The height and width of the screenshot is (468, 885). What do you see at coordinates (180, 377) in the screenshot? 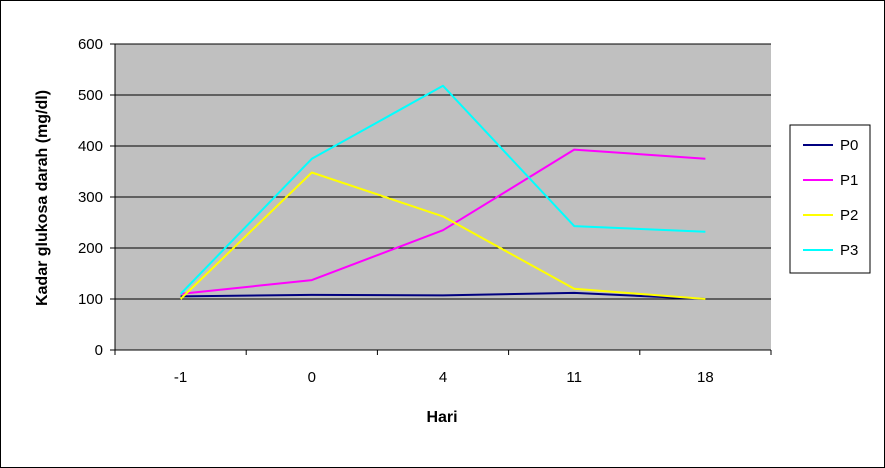
I see `x-tick-label: -1` at bounding box center [180, 377].